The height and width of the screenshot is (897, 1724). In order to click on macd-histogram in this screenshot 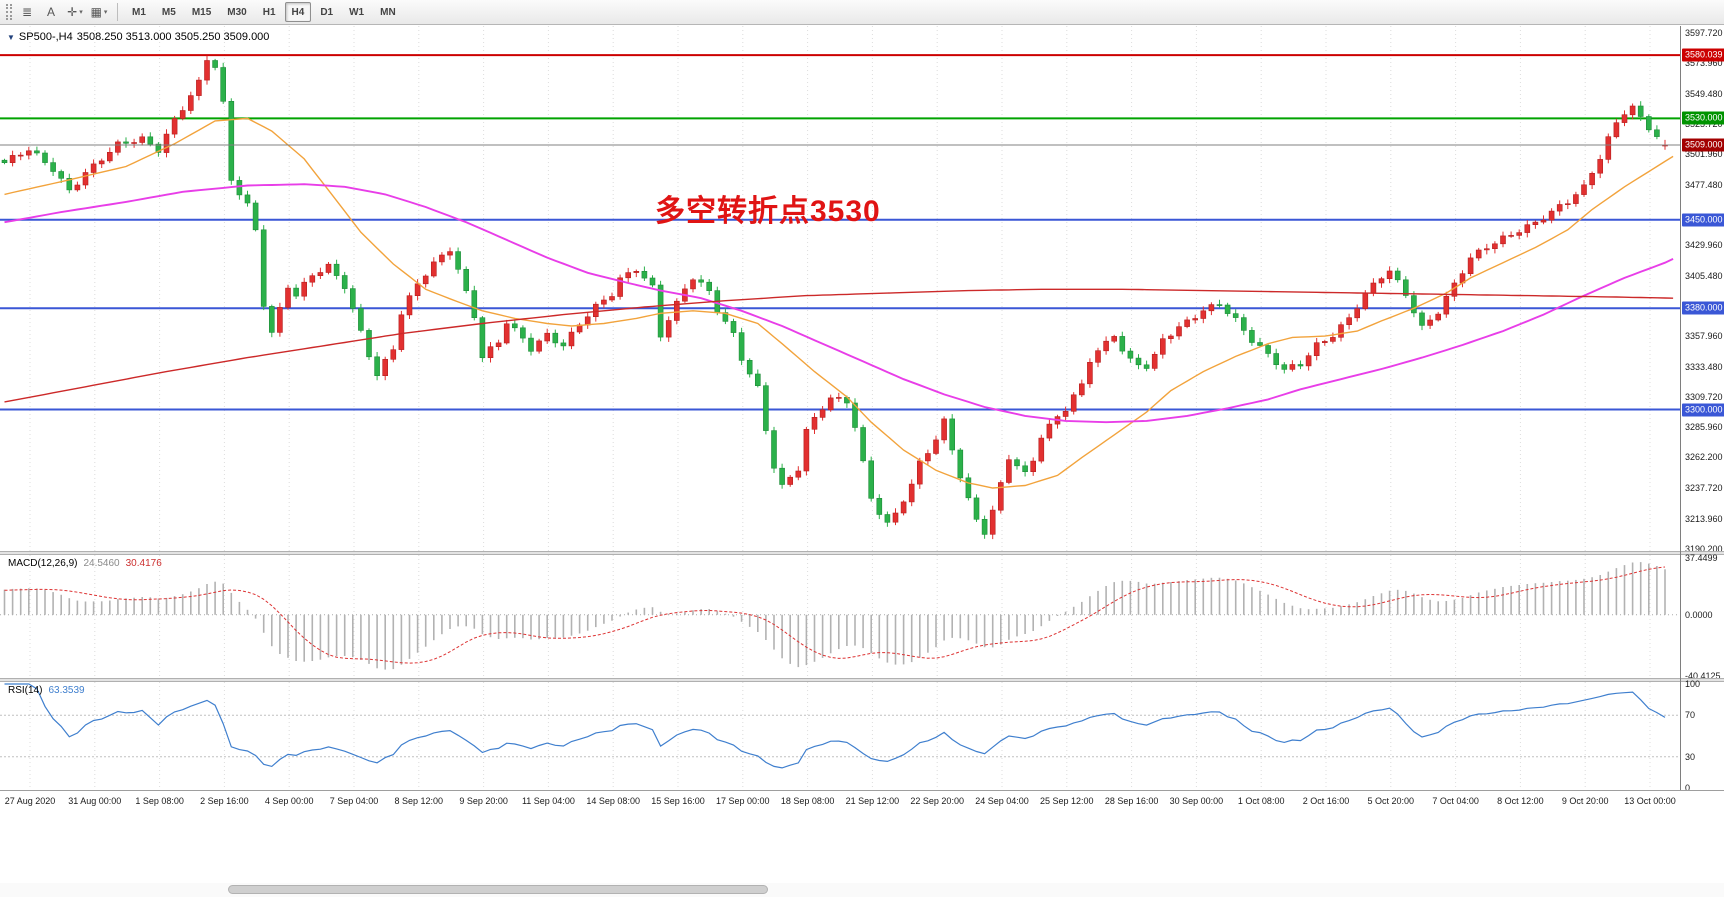, I will do `click(834, 616)`.